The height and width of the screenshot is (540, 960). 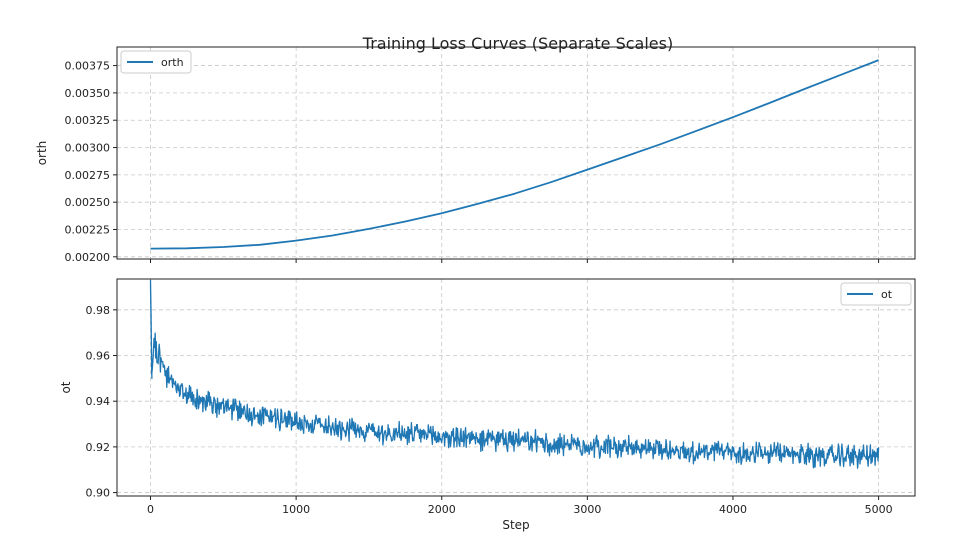 I want to click on y-tick-label: 0.00300, so click(x=88, y=148).